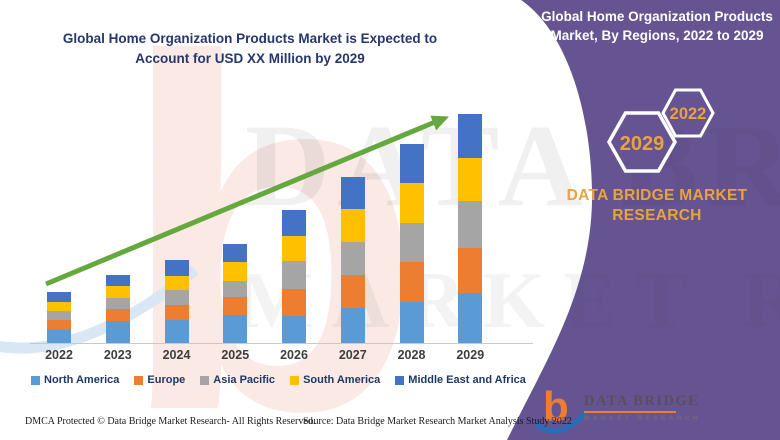  What do you see at coordinates (657, 215) in the screenshot?
I see `sidebar-brand-line2: RESEARCH` at bounding box center [657, 215].